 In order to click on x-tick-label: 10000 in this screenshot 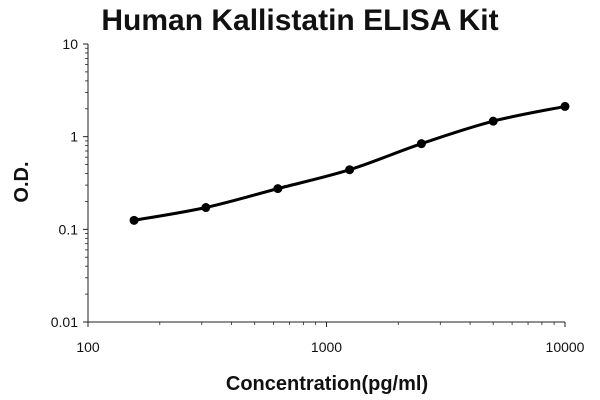, I will do `click(565, 347)`.